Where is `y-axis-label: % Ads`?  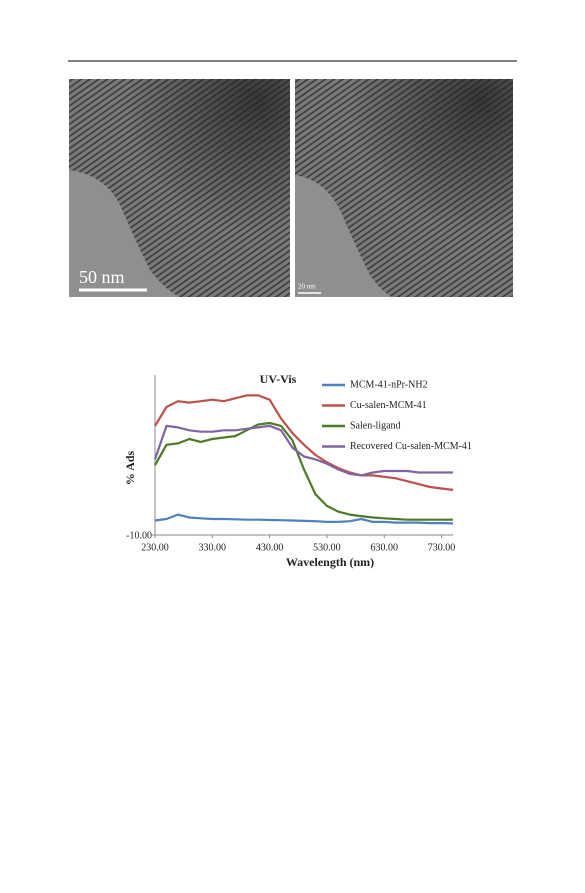
y-axis-label: % Ads is located at coordinates (130, 468).